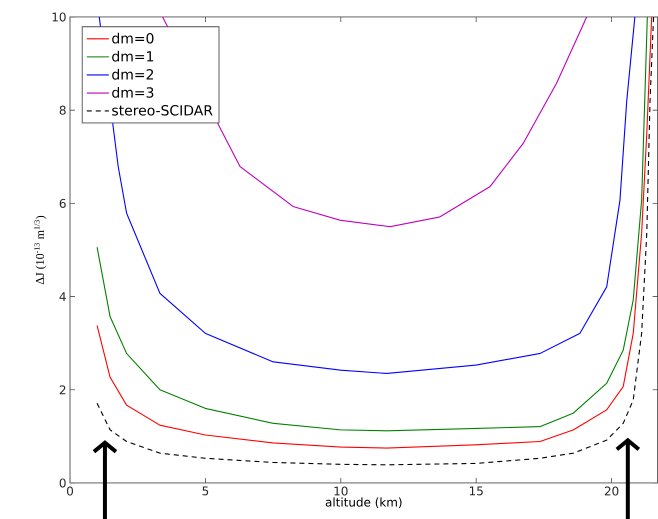 This screenshot has width=658, height=519. I want to click on y-axis-title: ΔJ (10$^{-13}$ m$^{1/3}$), so click(40, 250).